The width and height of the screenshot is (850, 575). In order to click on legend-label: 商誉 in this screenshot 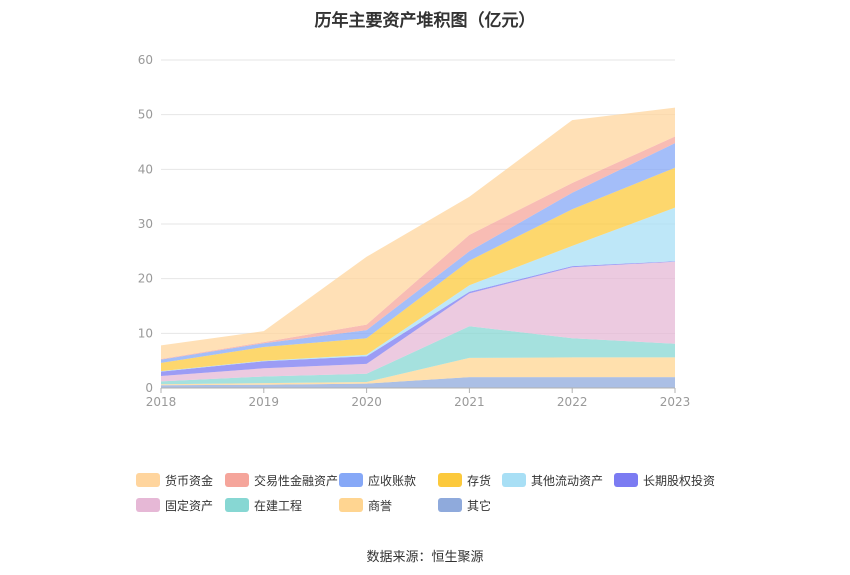, I will do `click(380, 505)`.